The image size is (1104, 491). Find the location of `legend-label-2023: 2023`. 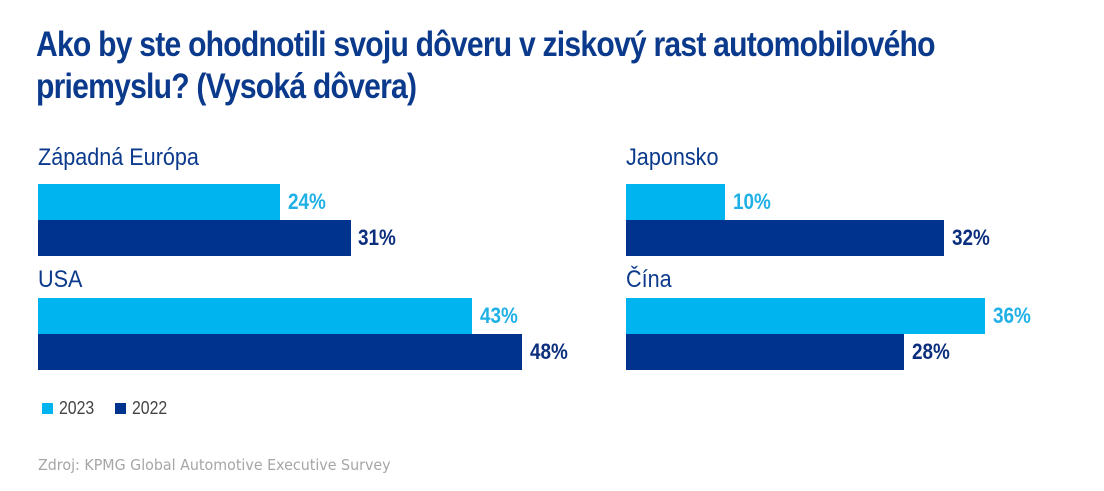

legend-label-2023: 2023 is located at coordinates (77, 408).